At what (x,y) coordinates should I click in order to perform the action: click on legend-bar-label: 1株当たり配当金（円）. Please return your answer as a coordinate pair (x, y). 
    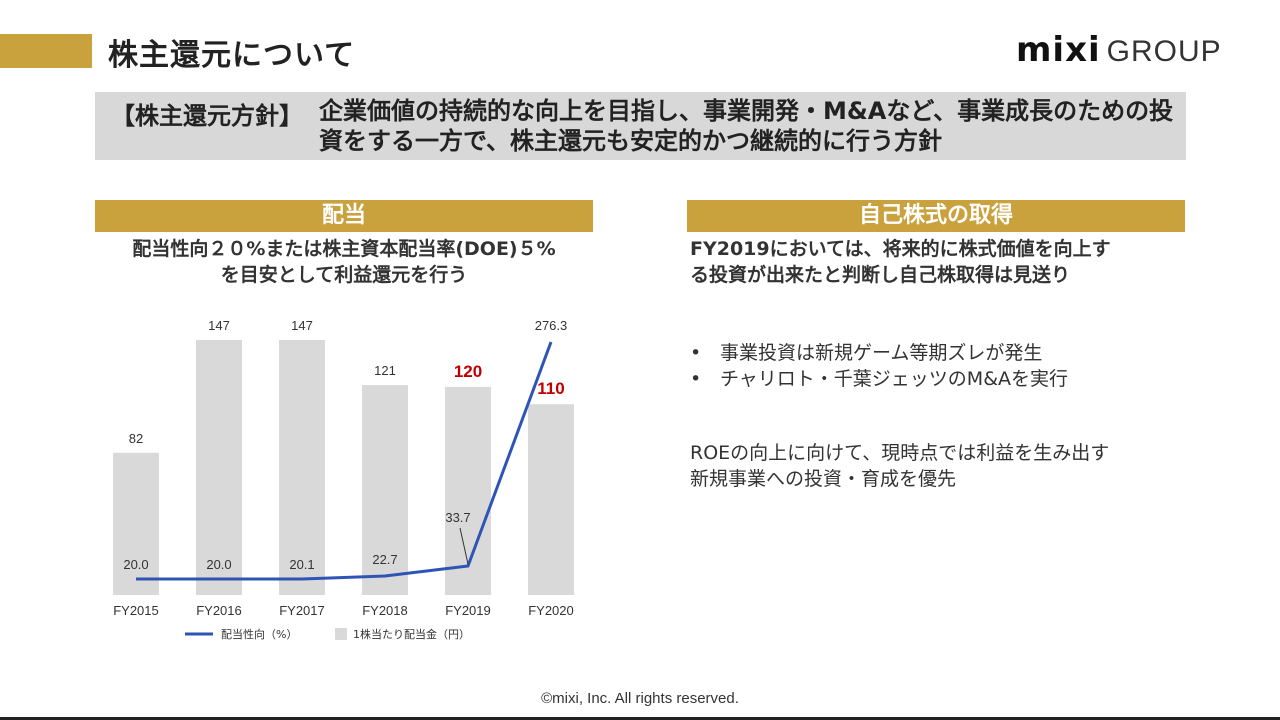
    Looking at the image, I should click on (411, 634).